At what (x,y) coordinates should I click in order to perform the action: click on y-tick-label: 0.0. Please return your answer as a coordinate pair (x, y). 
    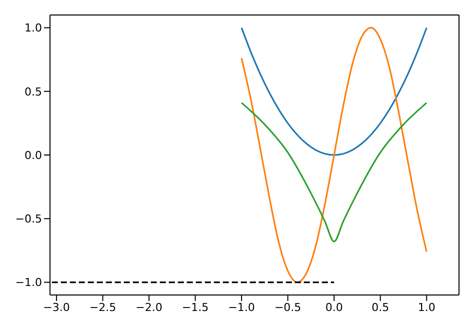
    Looking at the image, I should click on (33, 155).